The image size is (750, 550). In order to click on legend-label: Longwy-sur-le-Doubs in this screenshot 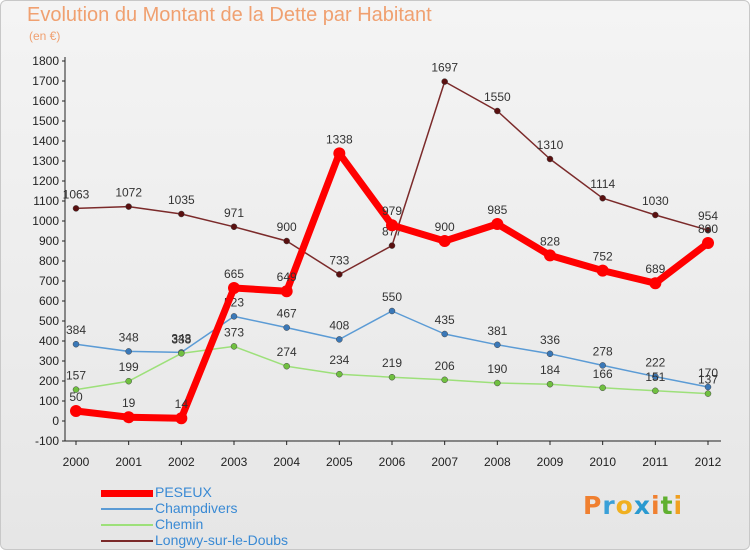, I will do `click(222, 540)`.